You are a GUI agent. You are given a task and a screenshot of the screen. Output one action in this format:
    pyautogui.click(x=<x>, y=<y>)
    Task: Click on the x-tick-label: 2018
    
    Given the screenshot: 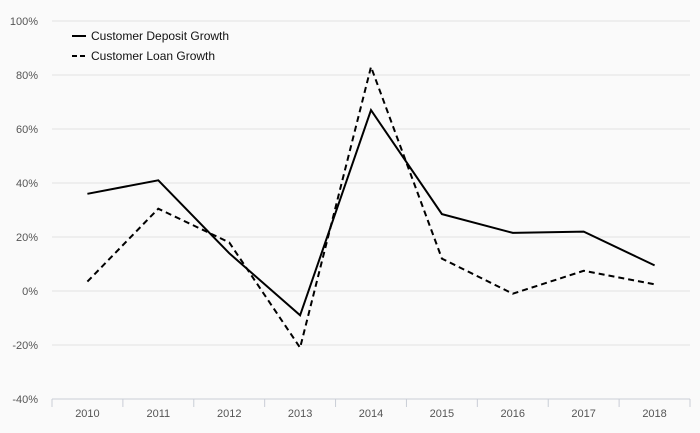 What is the action you would take?
    pyautogui.click(x=654, y=414)
    